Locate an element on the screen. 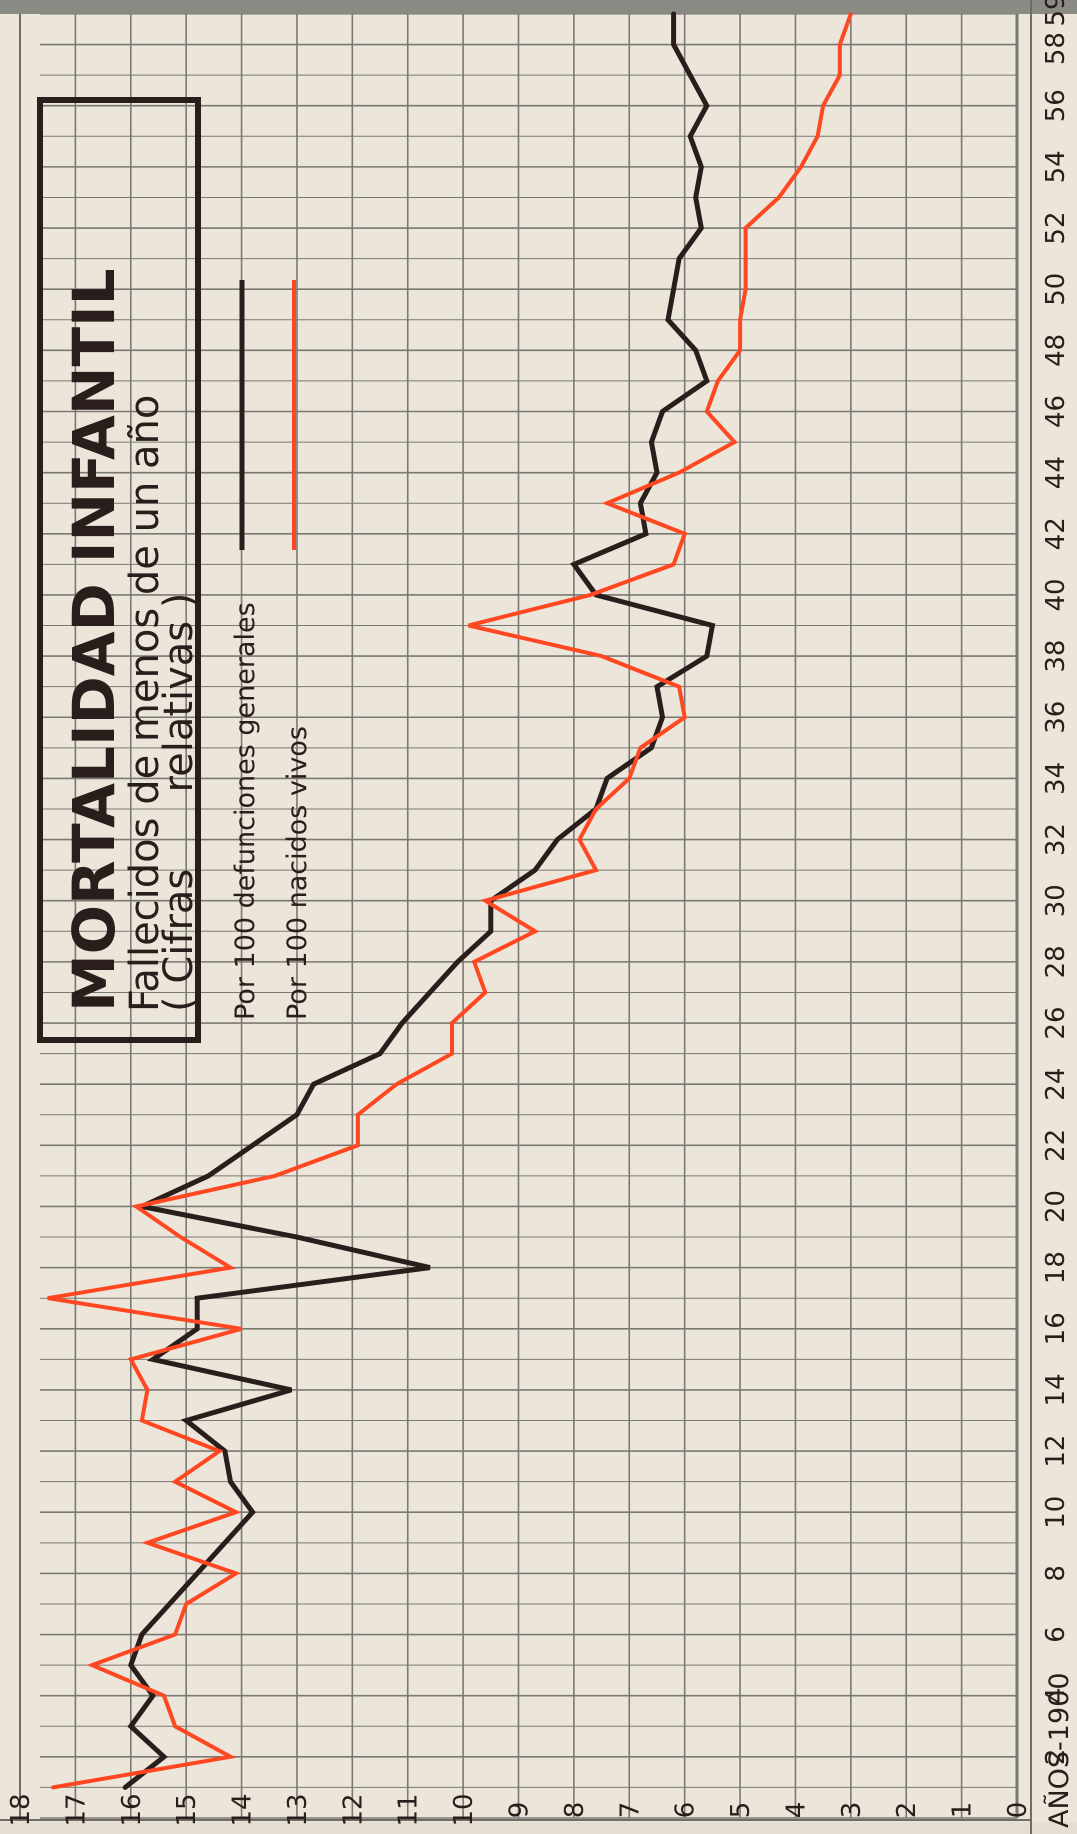 The width and height of the screenshot is (1077, 1834). x-tick-label: 36 is located at coordinates (1056, 717).